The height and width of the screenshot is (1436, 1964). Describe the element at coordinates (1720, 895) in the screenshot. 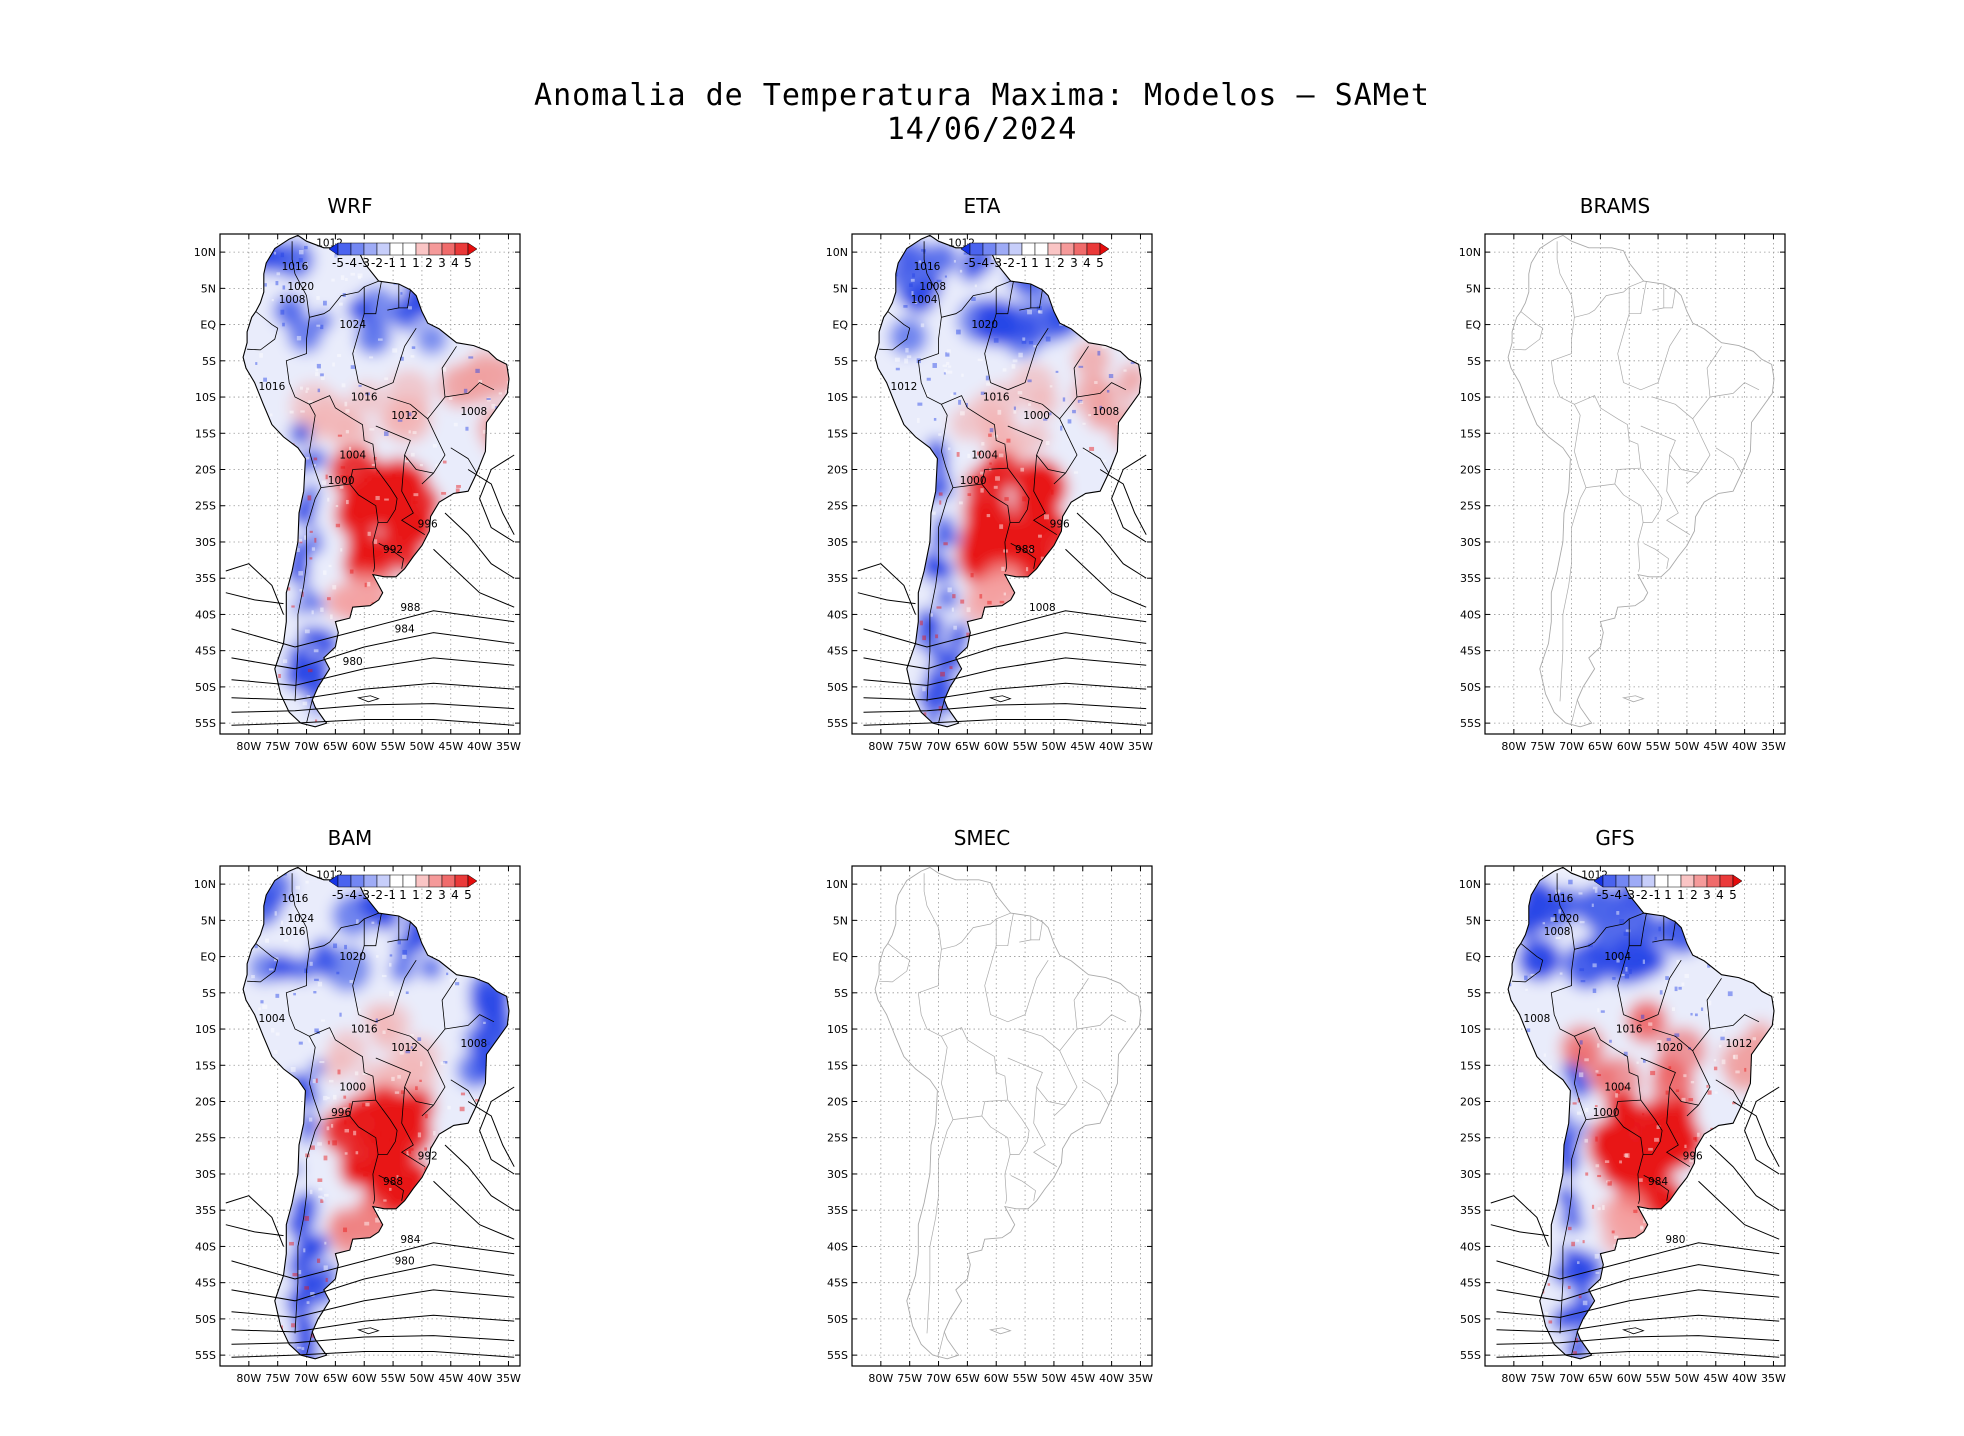

I see `colorbar-label: 4` at that location.